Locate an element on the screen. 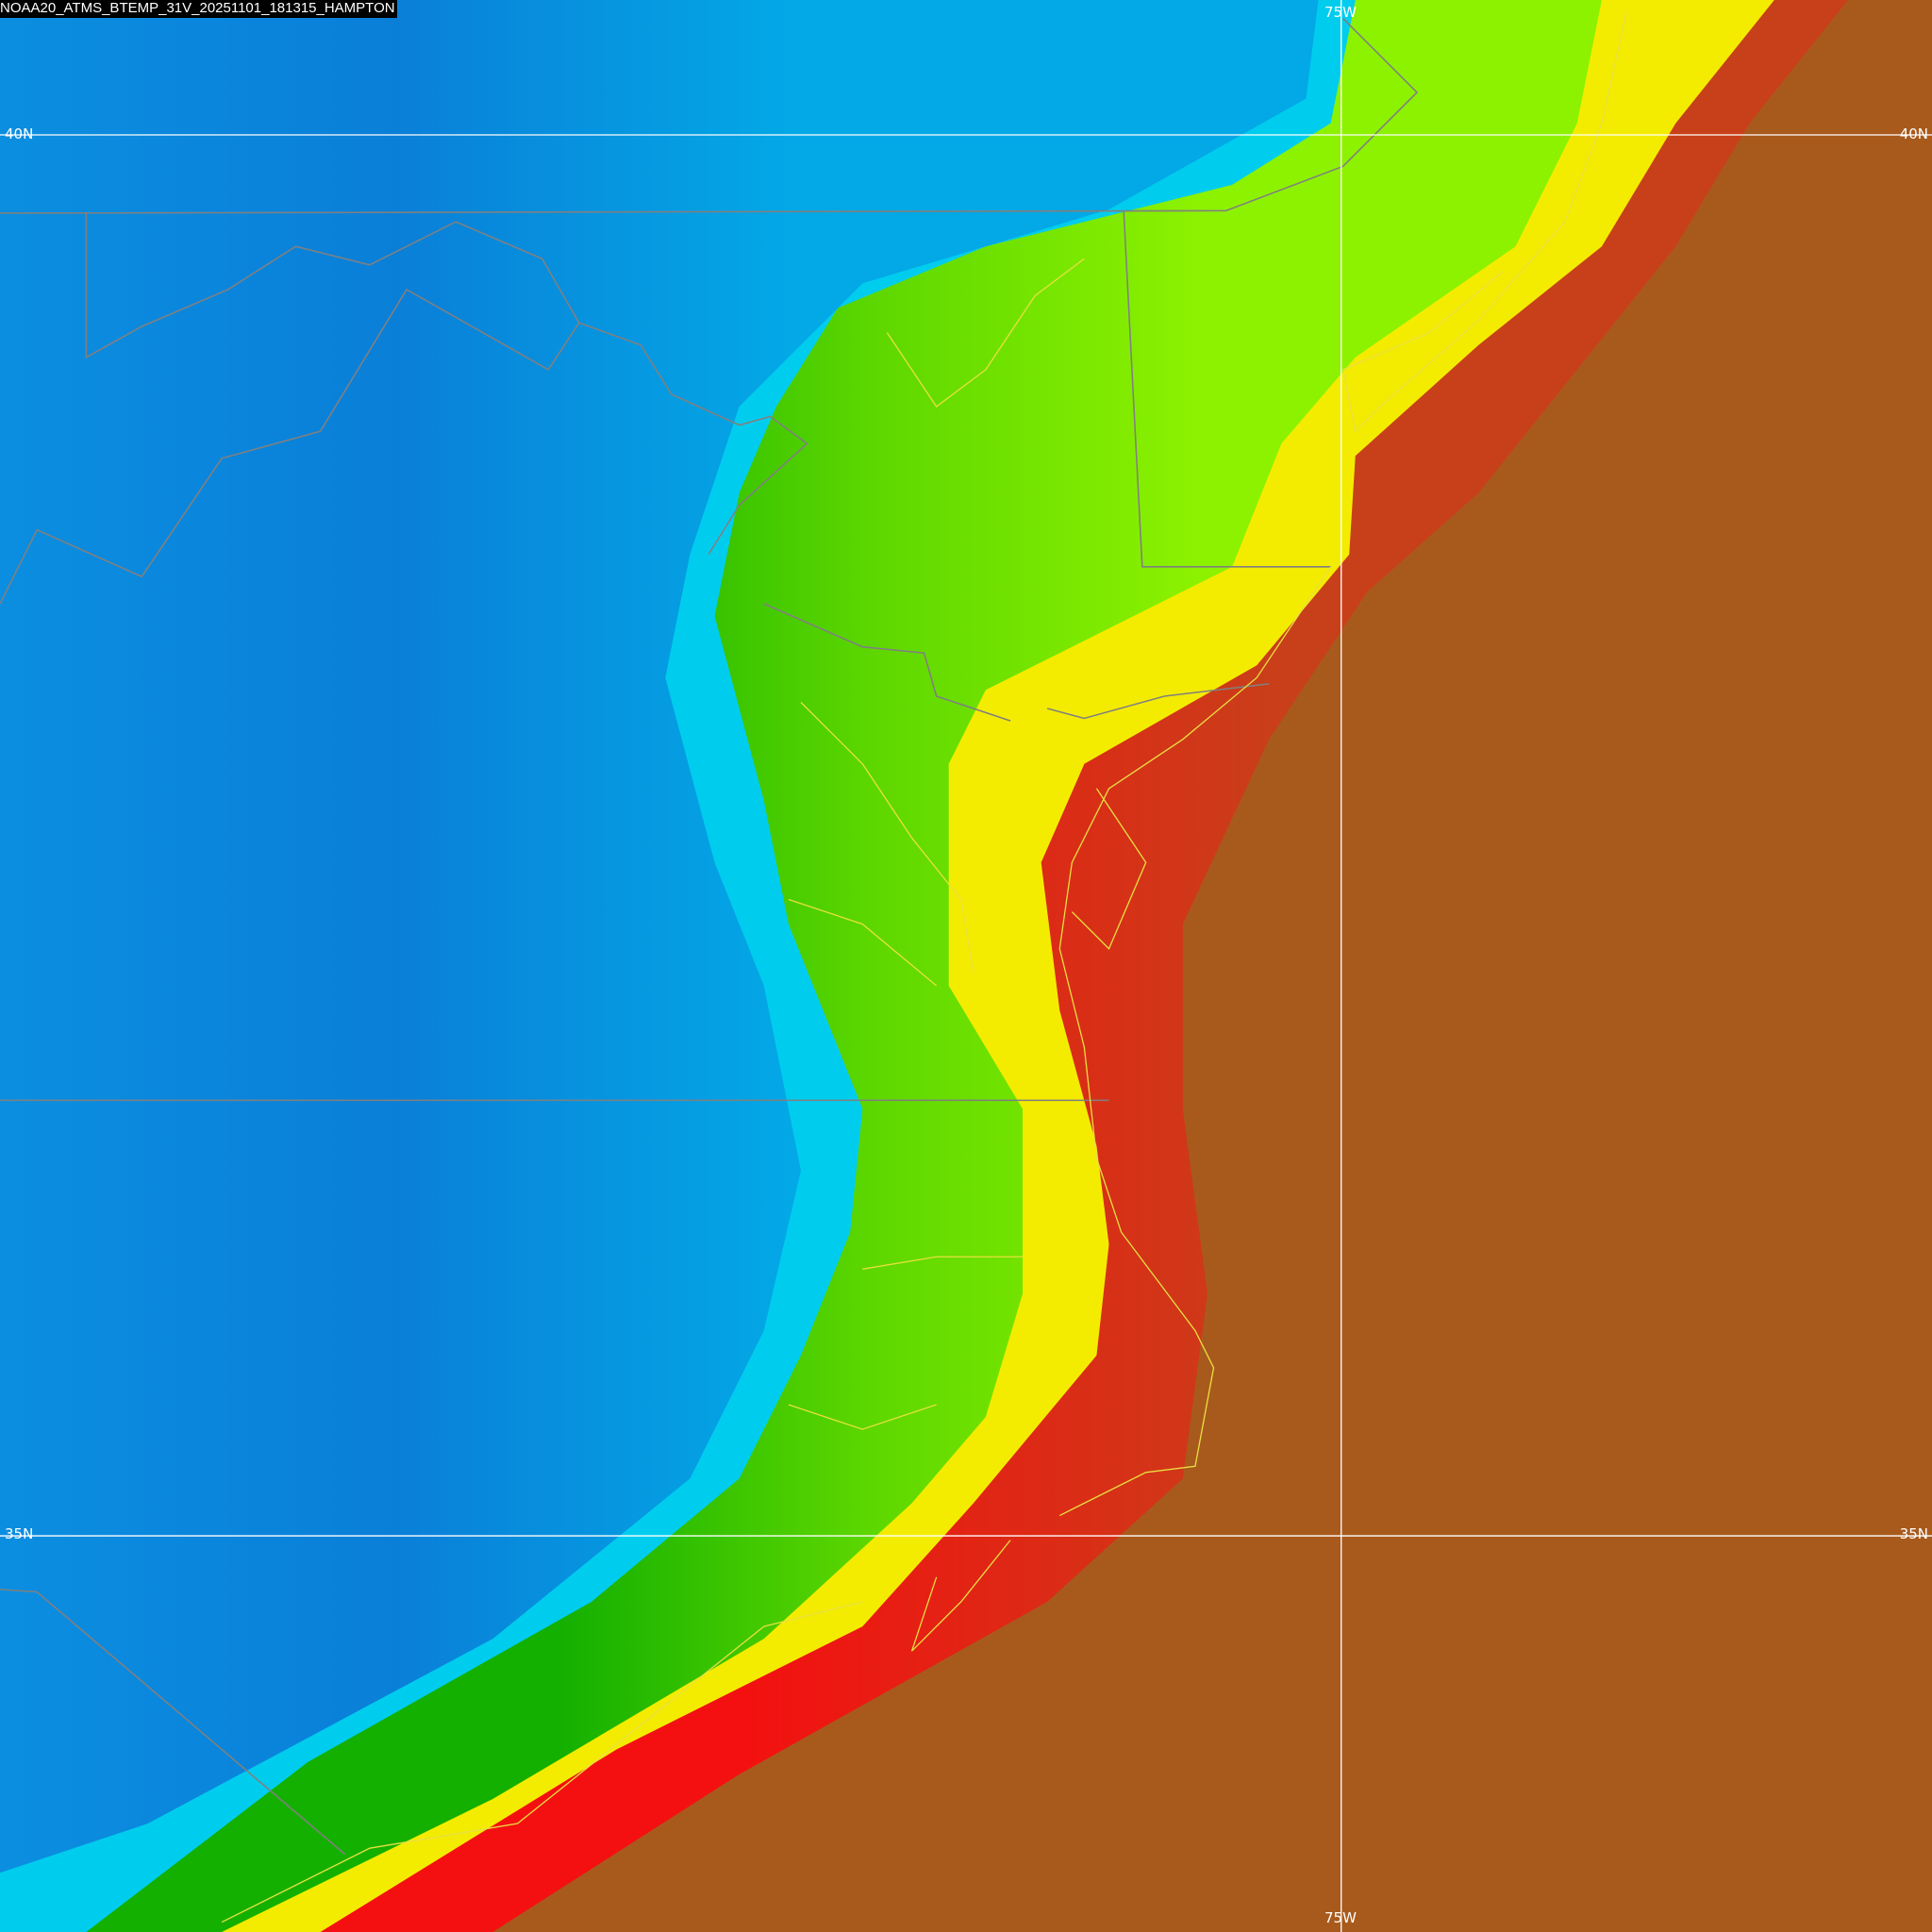  lat-label-35n-left: 35N is located at coordinates (19, 1533).